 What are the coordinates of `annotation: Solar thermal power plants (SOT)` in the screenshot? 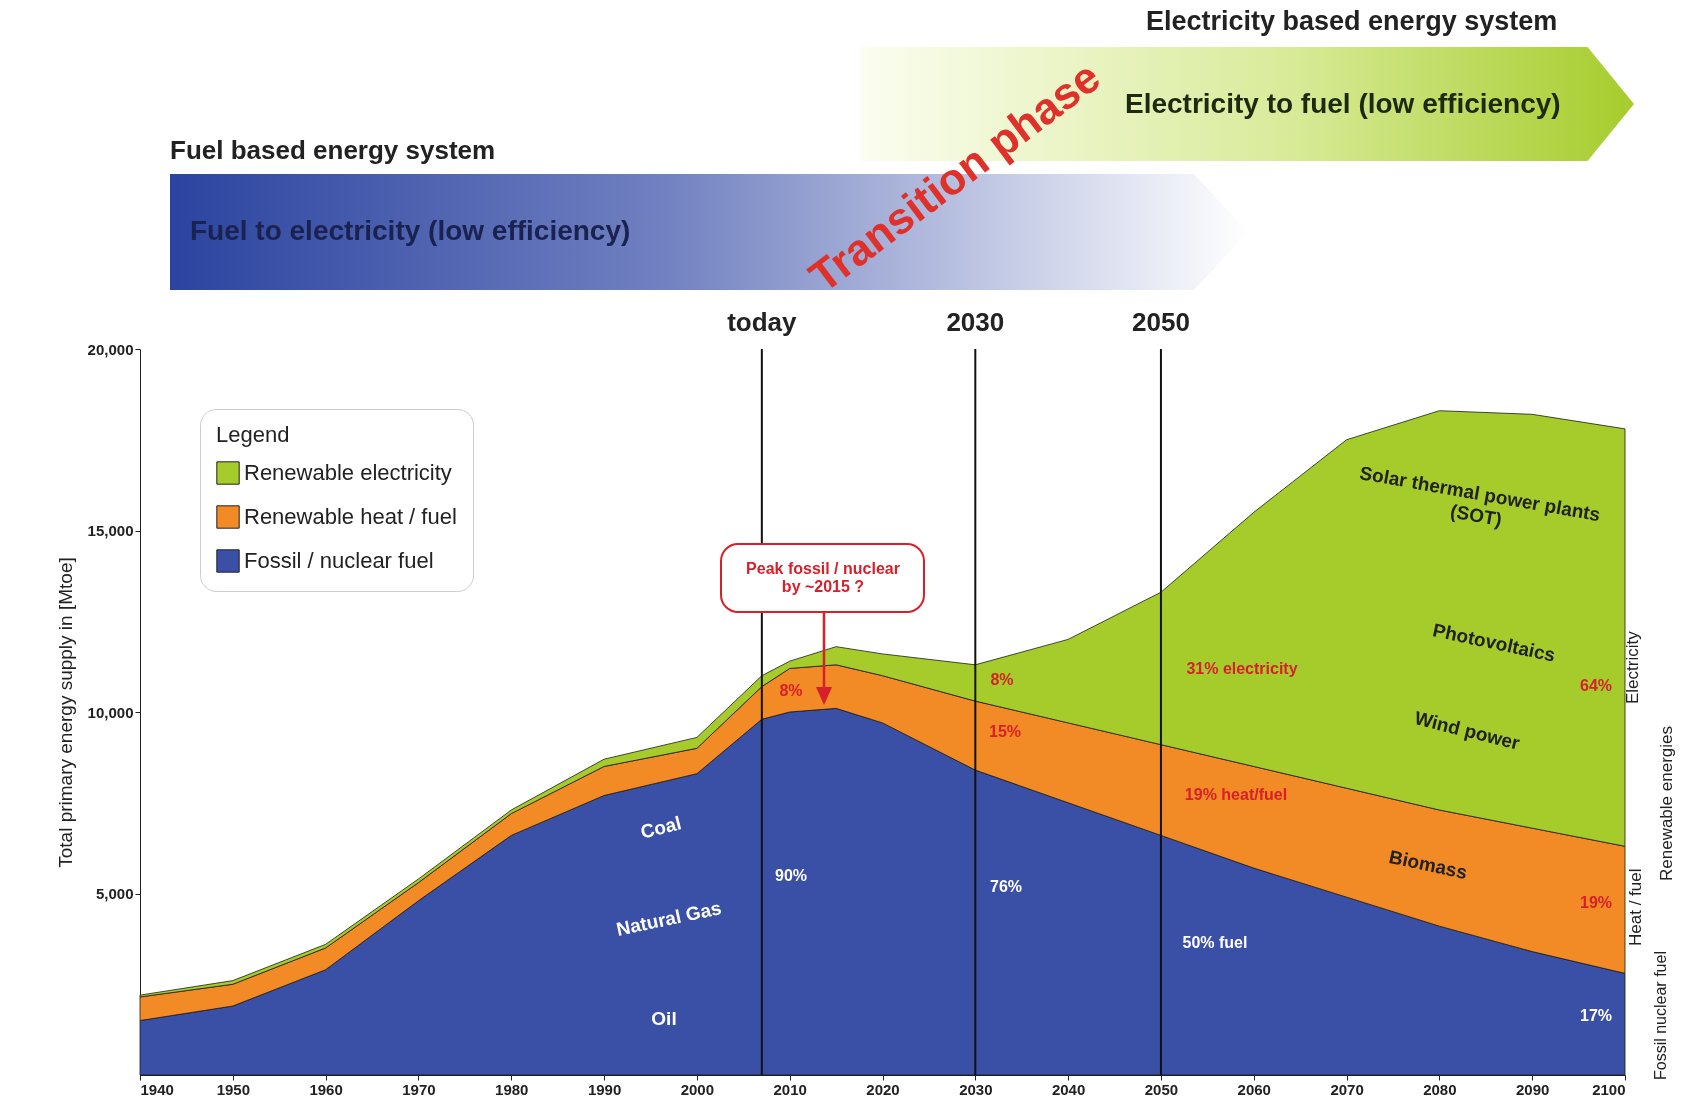 It's located at (1480, 497).